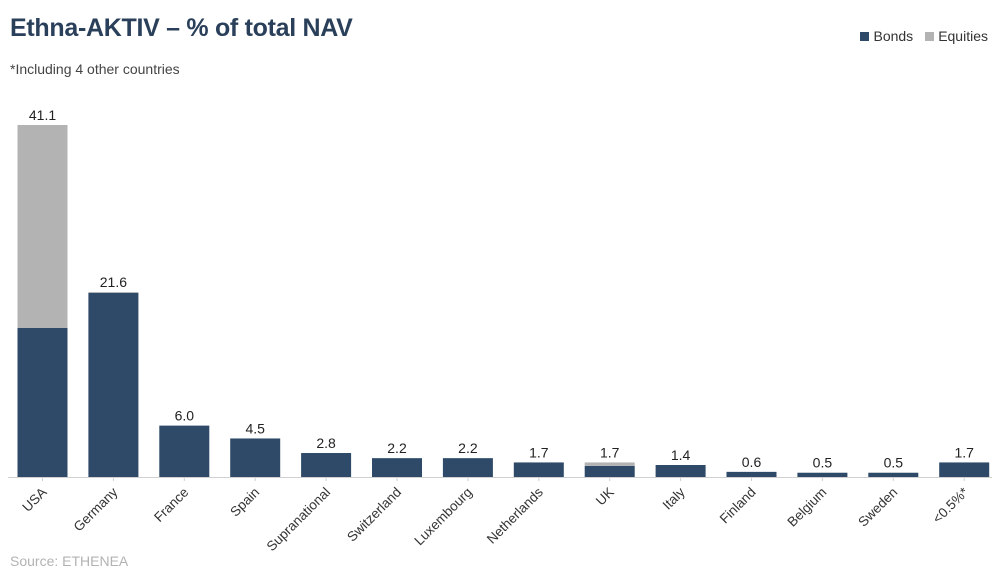 This screenshot has width=1000, height=580. What do you see at coordinates (924, 36) in the screenshot?
I see `chart-legend: Bonds Equities` at bounding box center [924, 36].